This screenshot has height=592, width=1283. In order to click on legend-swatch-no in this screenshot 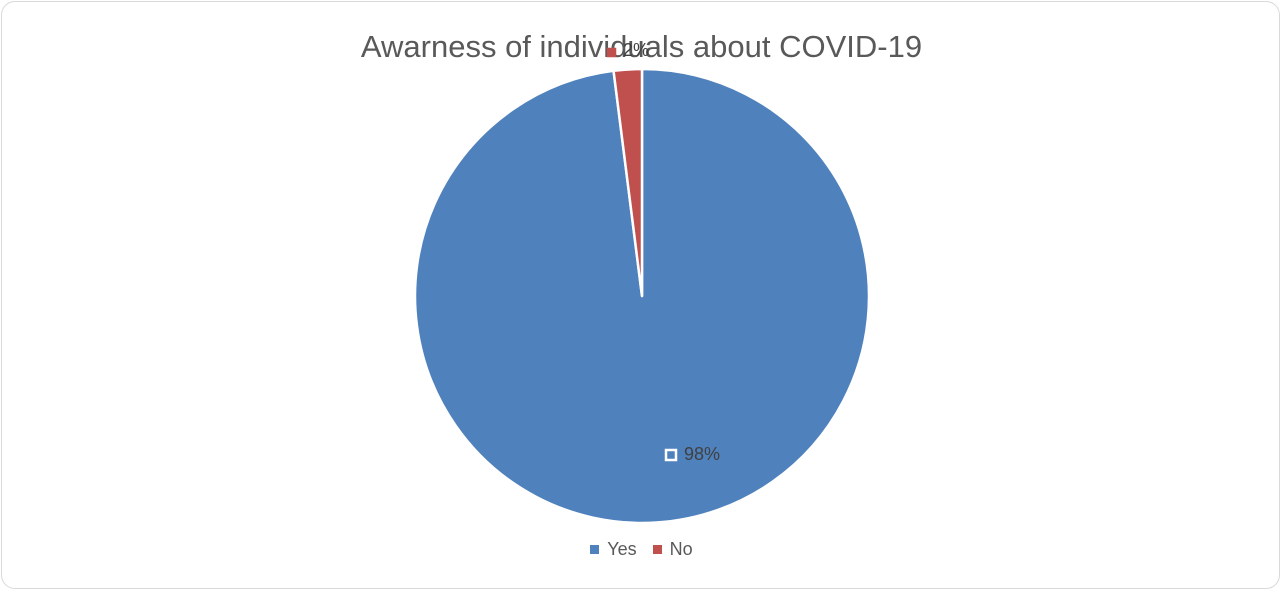, I will do `click(657, 549)`.